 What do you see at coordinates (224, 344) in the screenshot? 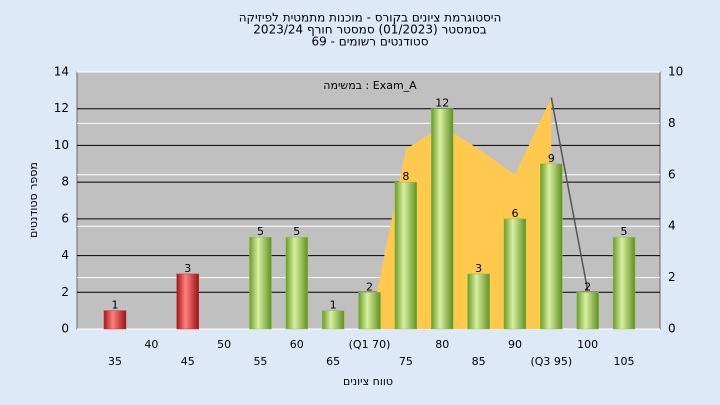
I see `x-tick-label: 50` at bounding box center [224, 344].